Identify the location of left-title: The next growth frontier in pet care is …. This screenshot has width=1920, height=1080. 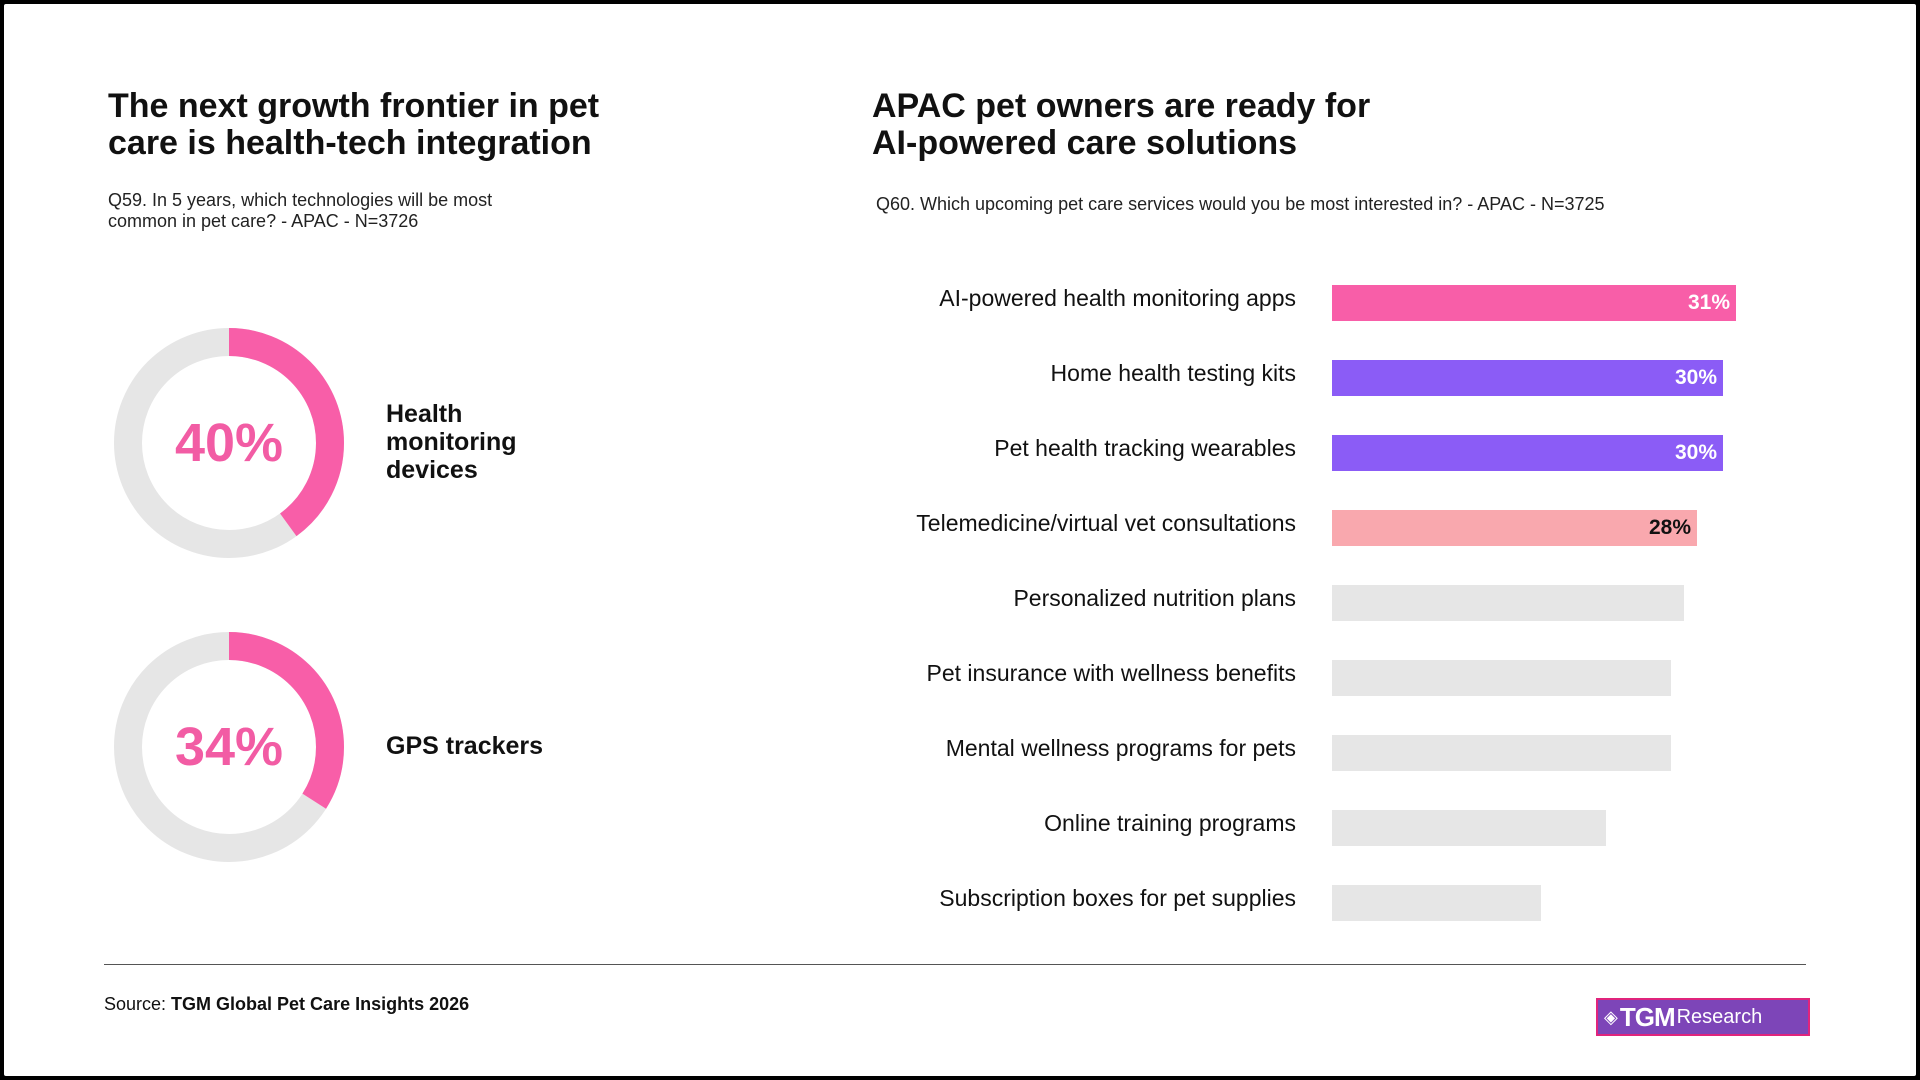
(353, 125).